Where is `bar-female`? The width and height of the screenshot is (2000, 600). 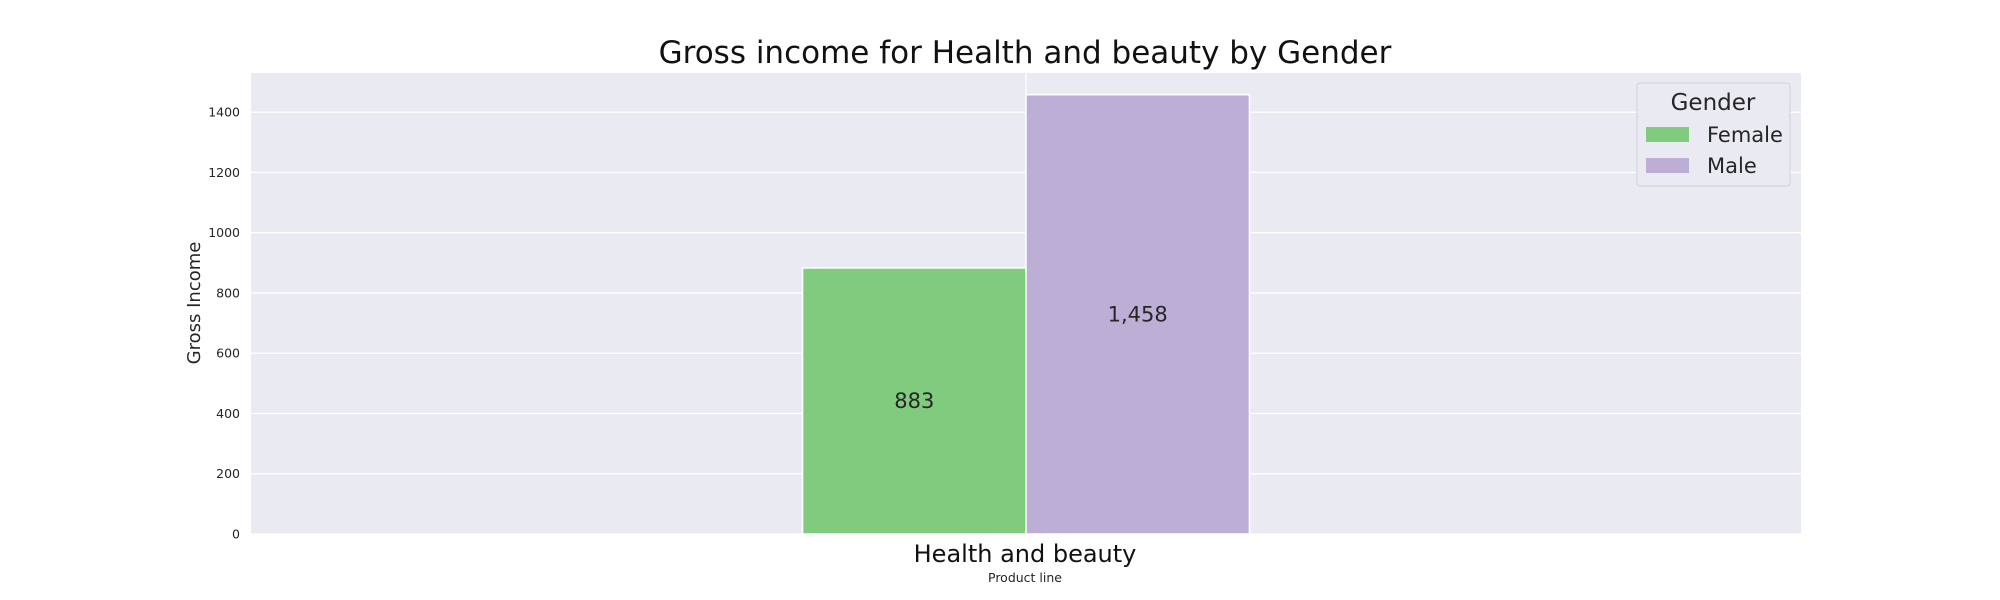
bar-female is located at coordinates (914, 401).